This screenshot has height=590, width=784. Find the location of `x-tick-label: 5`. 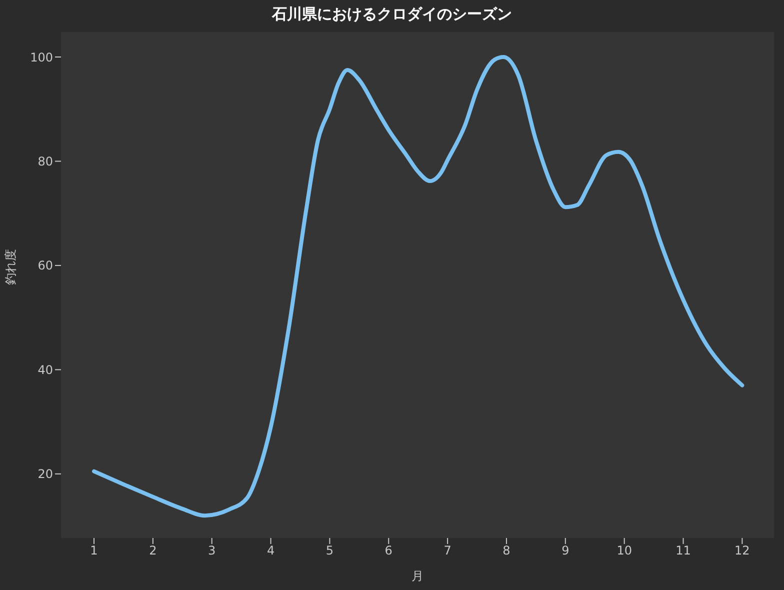

x-tick-label: 5 is located at coordinates (330, 551).